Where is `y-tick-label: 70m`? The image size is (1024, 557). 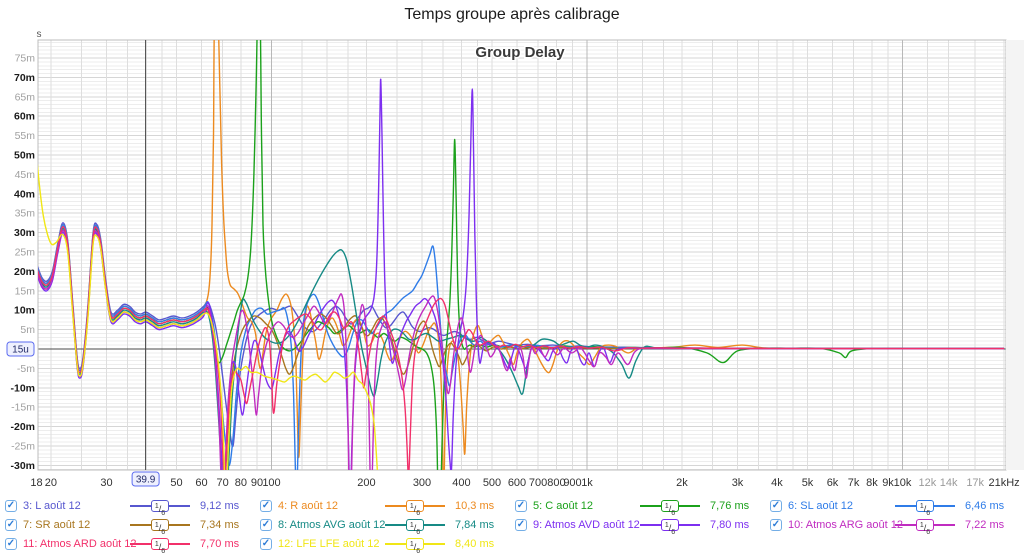
y-tick-label: 70m is located at coordinates (24, 78).